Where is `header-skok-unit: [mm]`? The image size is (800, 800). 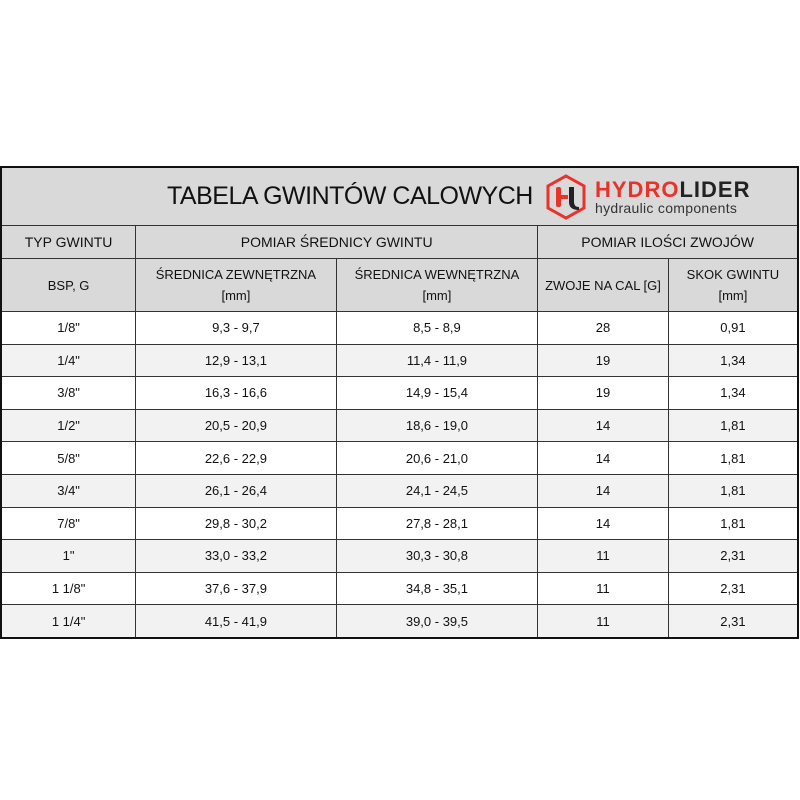 header-skok-unit: [mm] is located at coordinates (733, 295).